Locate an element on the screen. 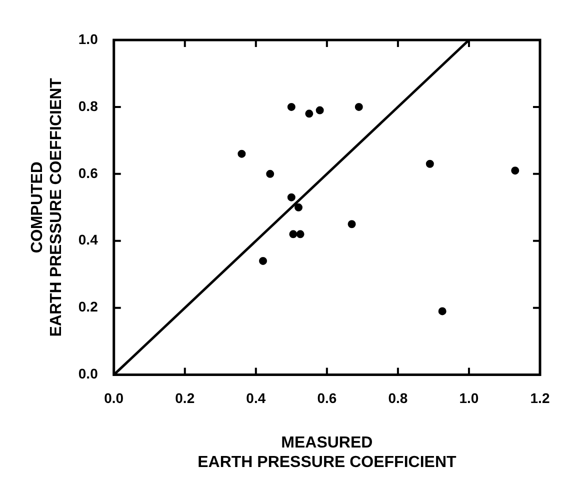  x-tick-label: 0.8 is located at coordinates (398, 398).